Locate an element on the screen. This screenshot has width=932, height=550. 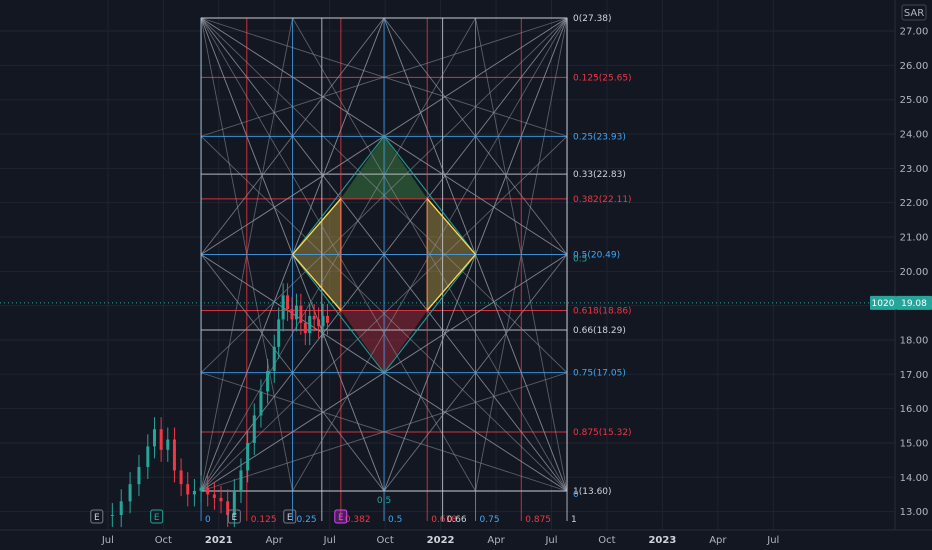
y-tick-label: 14.00 is located at coordinates (914, 478).